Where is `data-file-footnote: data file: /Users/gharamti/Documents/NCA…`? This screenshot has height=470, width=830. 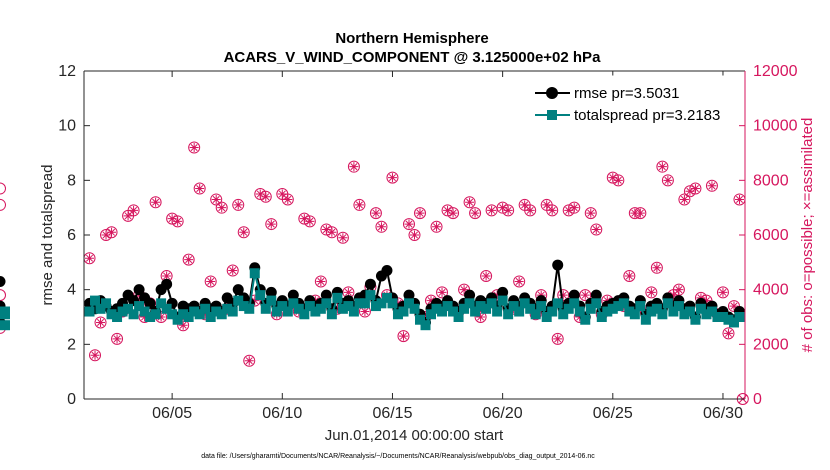 data-file-footnote: data file: /Users/gharamti/Documents/NCA… is located at coordinates (398, 456).